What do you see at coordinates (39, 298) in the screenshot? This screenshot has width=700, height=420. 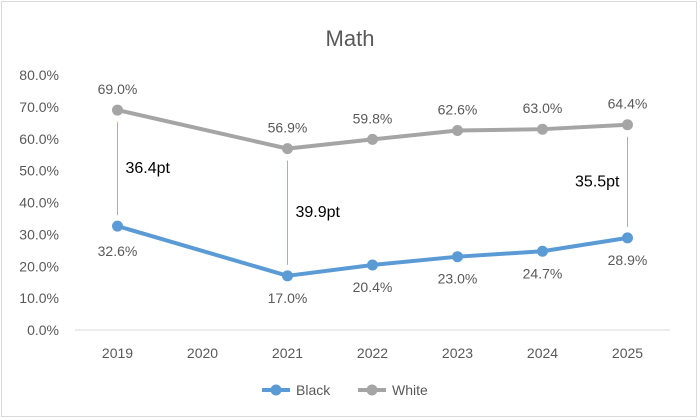 I see `y-tick-label: 10.0%` at bounding box center [39, 298].